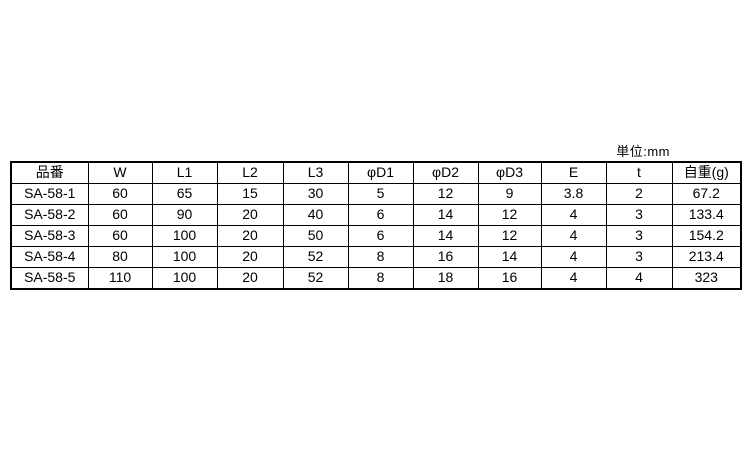  What do you see at coordinates (315, 236) in the screenshot?
I see `spec-value-cell: 50` at bounding box center [315, 236].